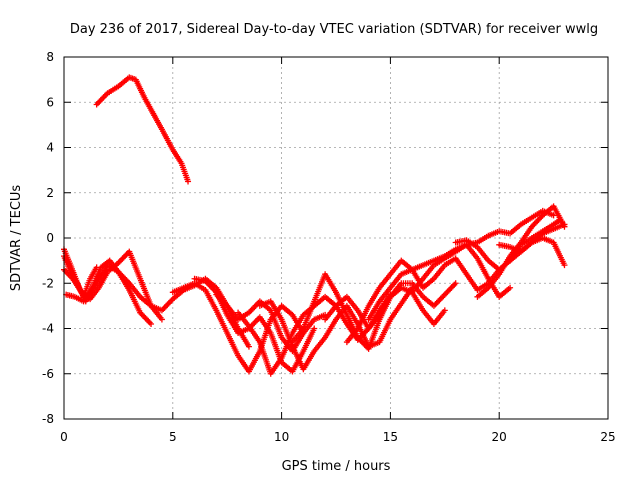 The height and width of the screenshot is (480, 640). I want to click on y-tick-label: 8, so click(50, 57).